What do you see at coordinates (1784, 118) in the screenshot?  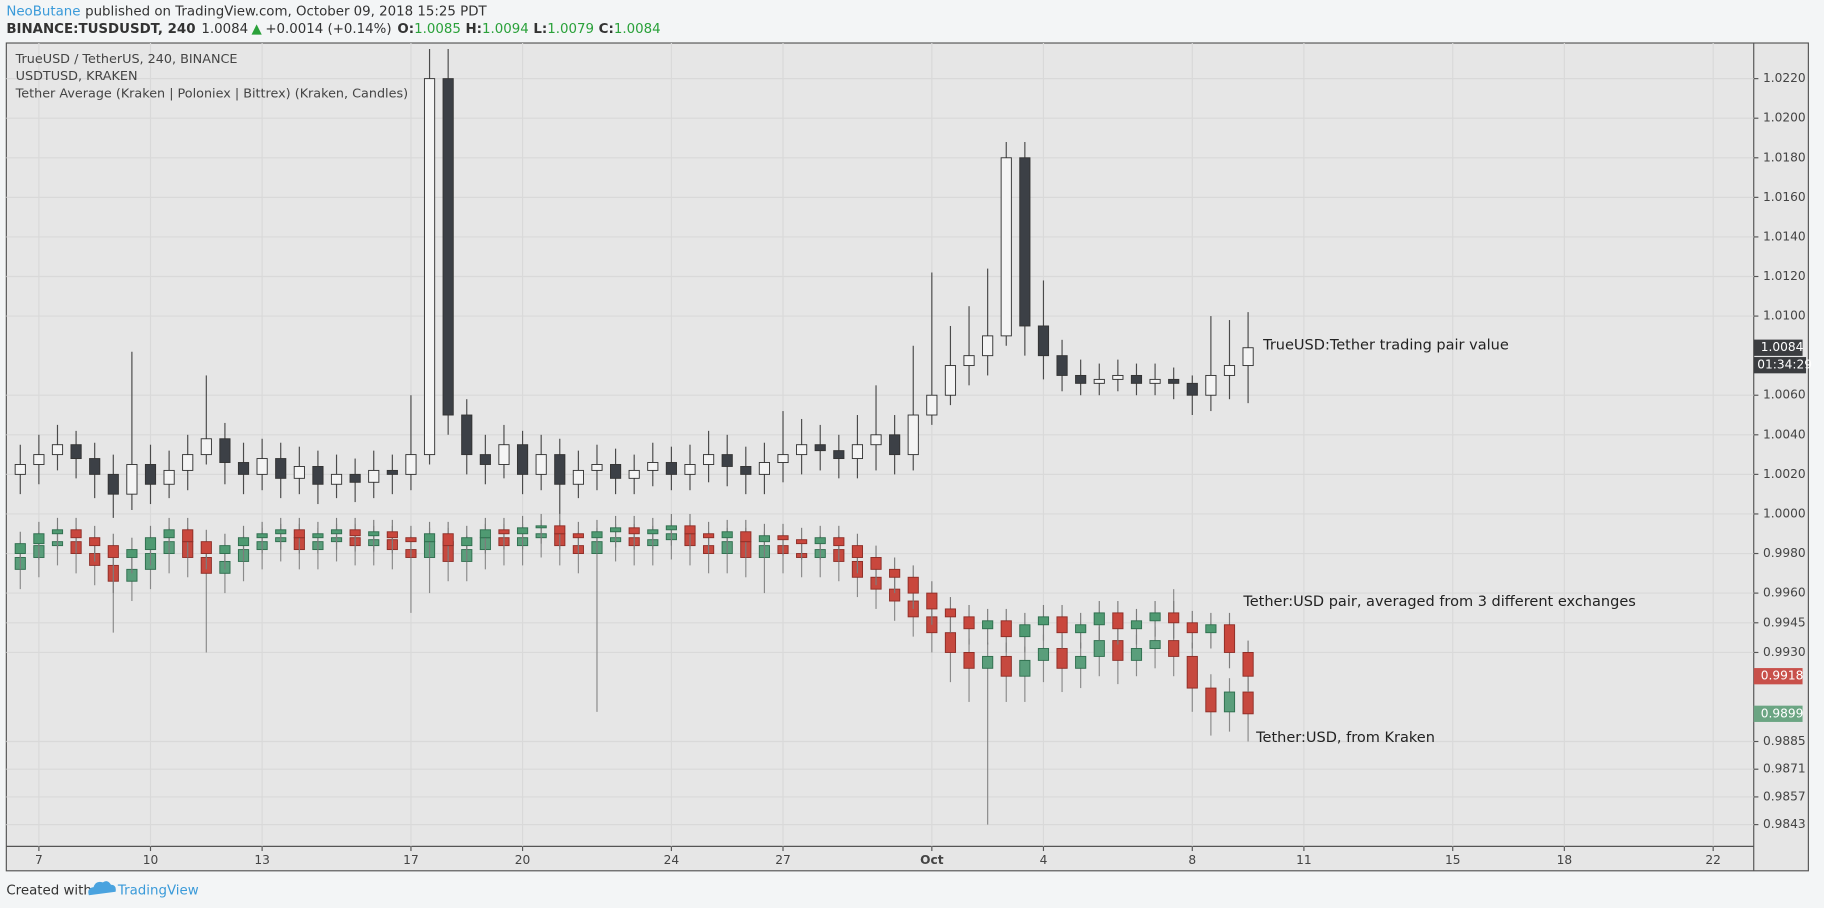 I see `y-tick-label: 1.0200` at bounding box center [1784, 118].